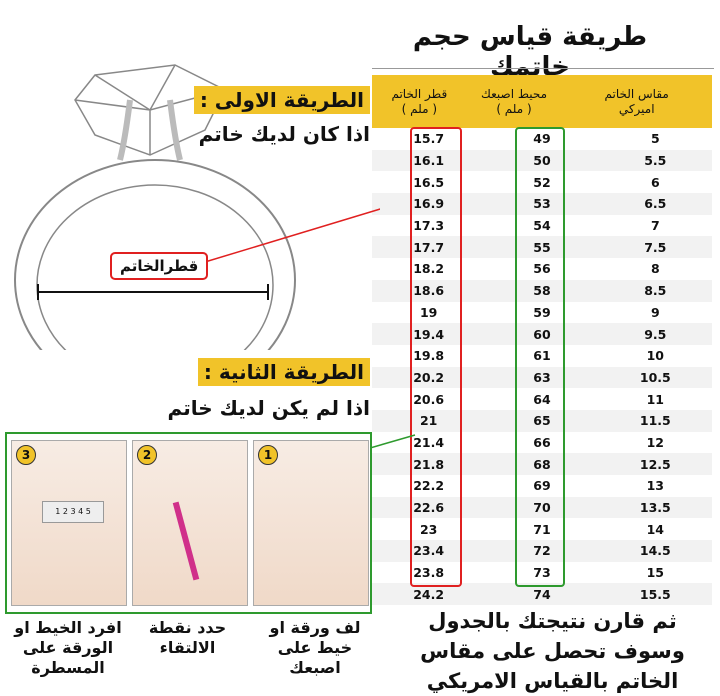  What do you see at coordinates (284, 134) in the screenshot?
I see `method1-text: اذا كان لديك خاتم` at bounding box center [284, 134].